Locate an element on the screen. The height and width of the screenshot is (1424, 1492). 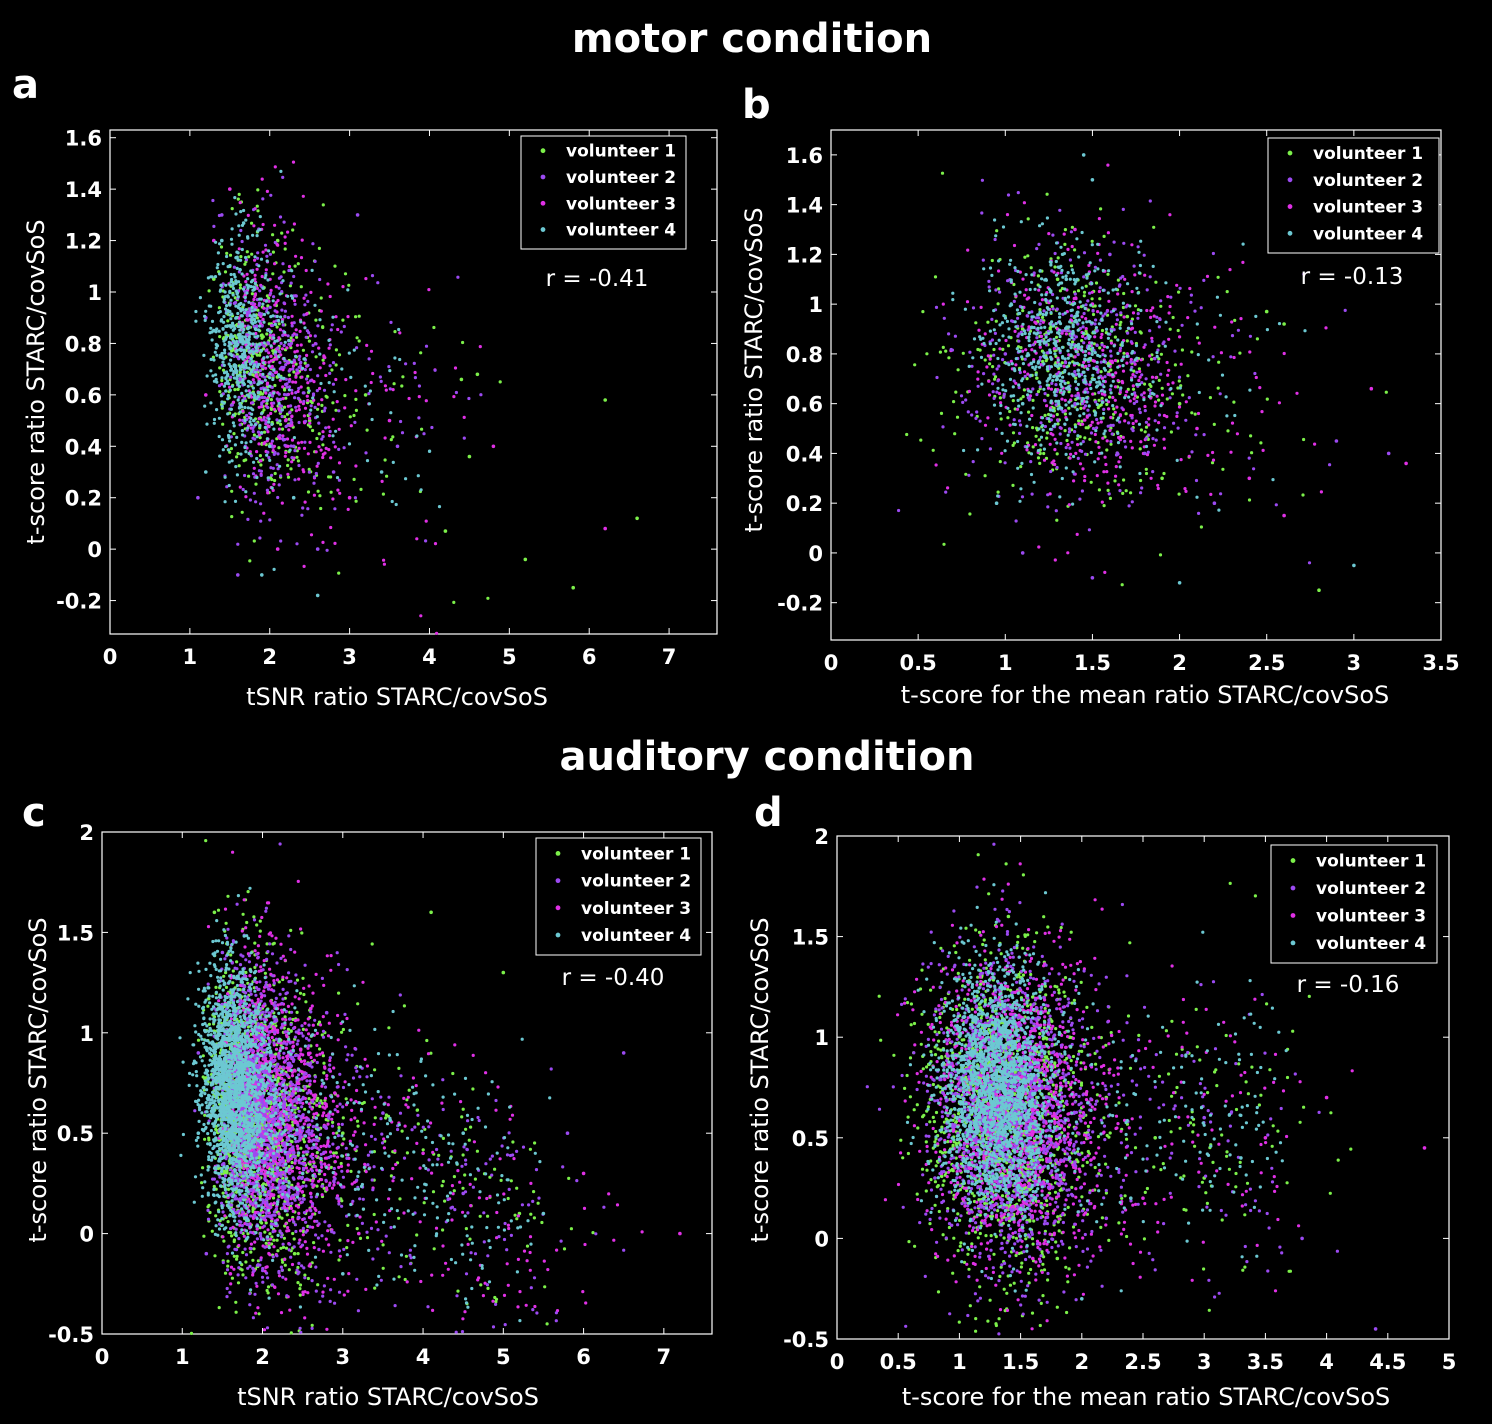
x-tick-label: 3 is located at coordinates (1354, 663).